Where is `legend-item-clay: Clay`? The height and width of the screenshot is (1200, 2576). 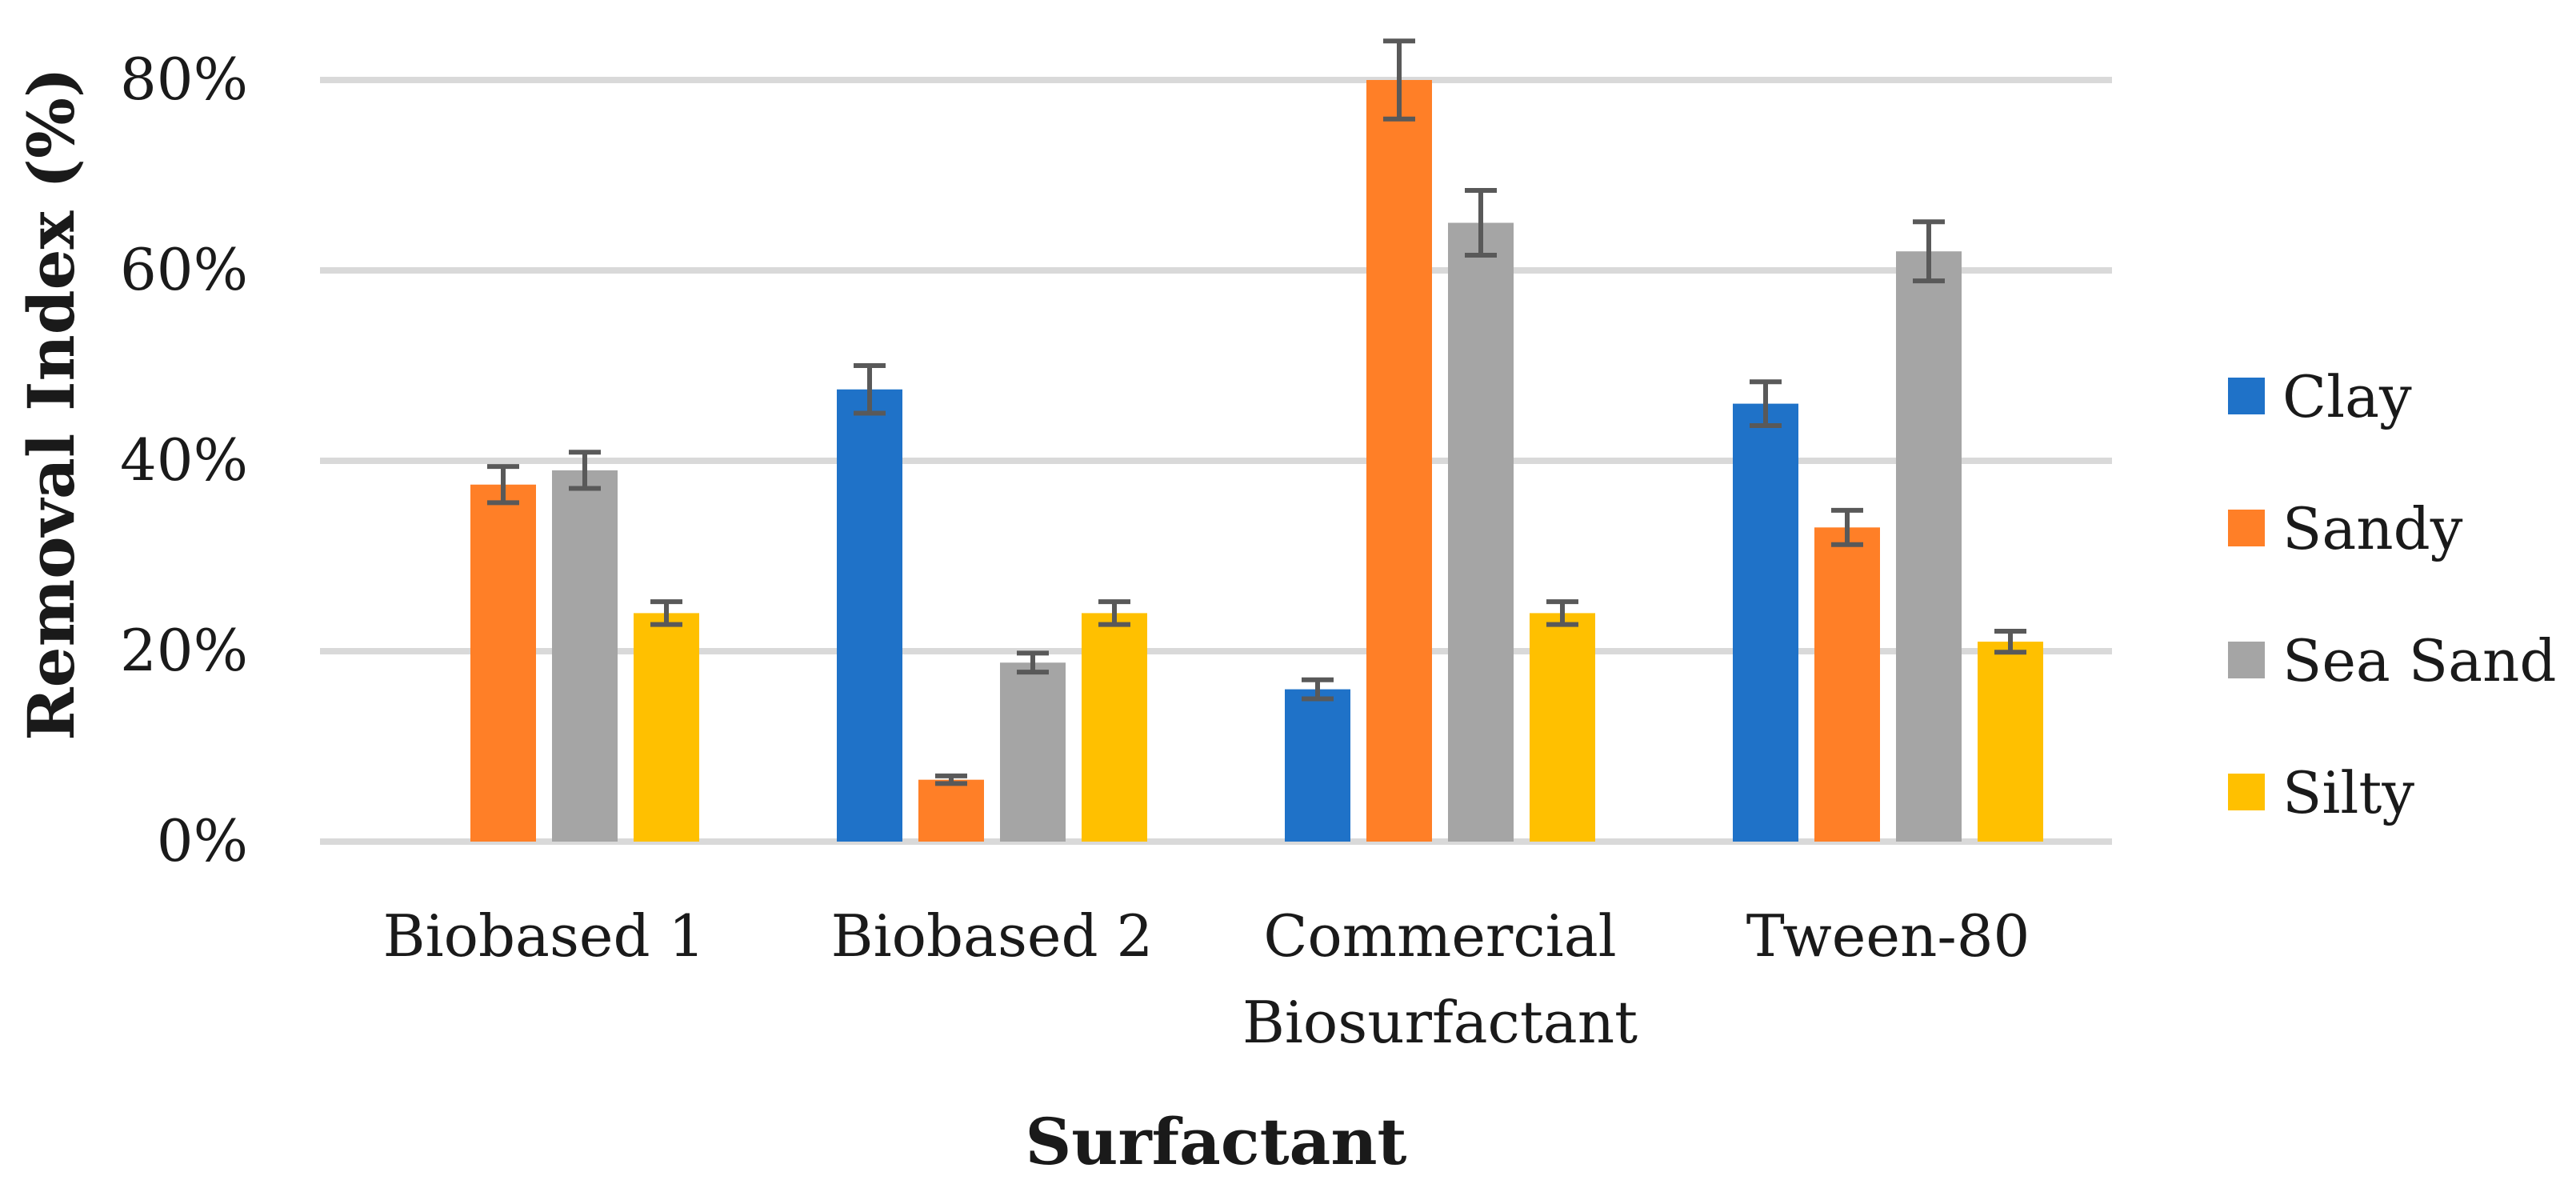
legend-item-clay: Clay is located at coordinates (2320, 396).